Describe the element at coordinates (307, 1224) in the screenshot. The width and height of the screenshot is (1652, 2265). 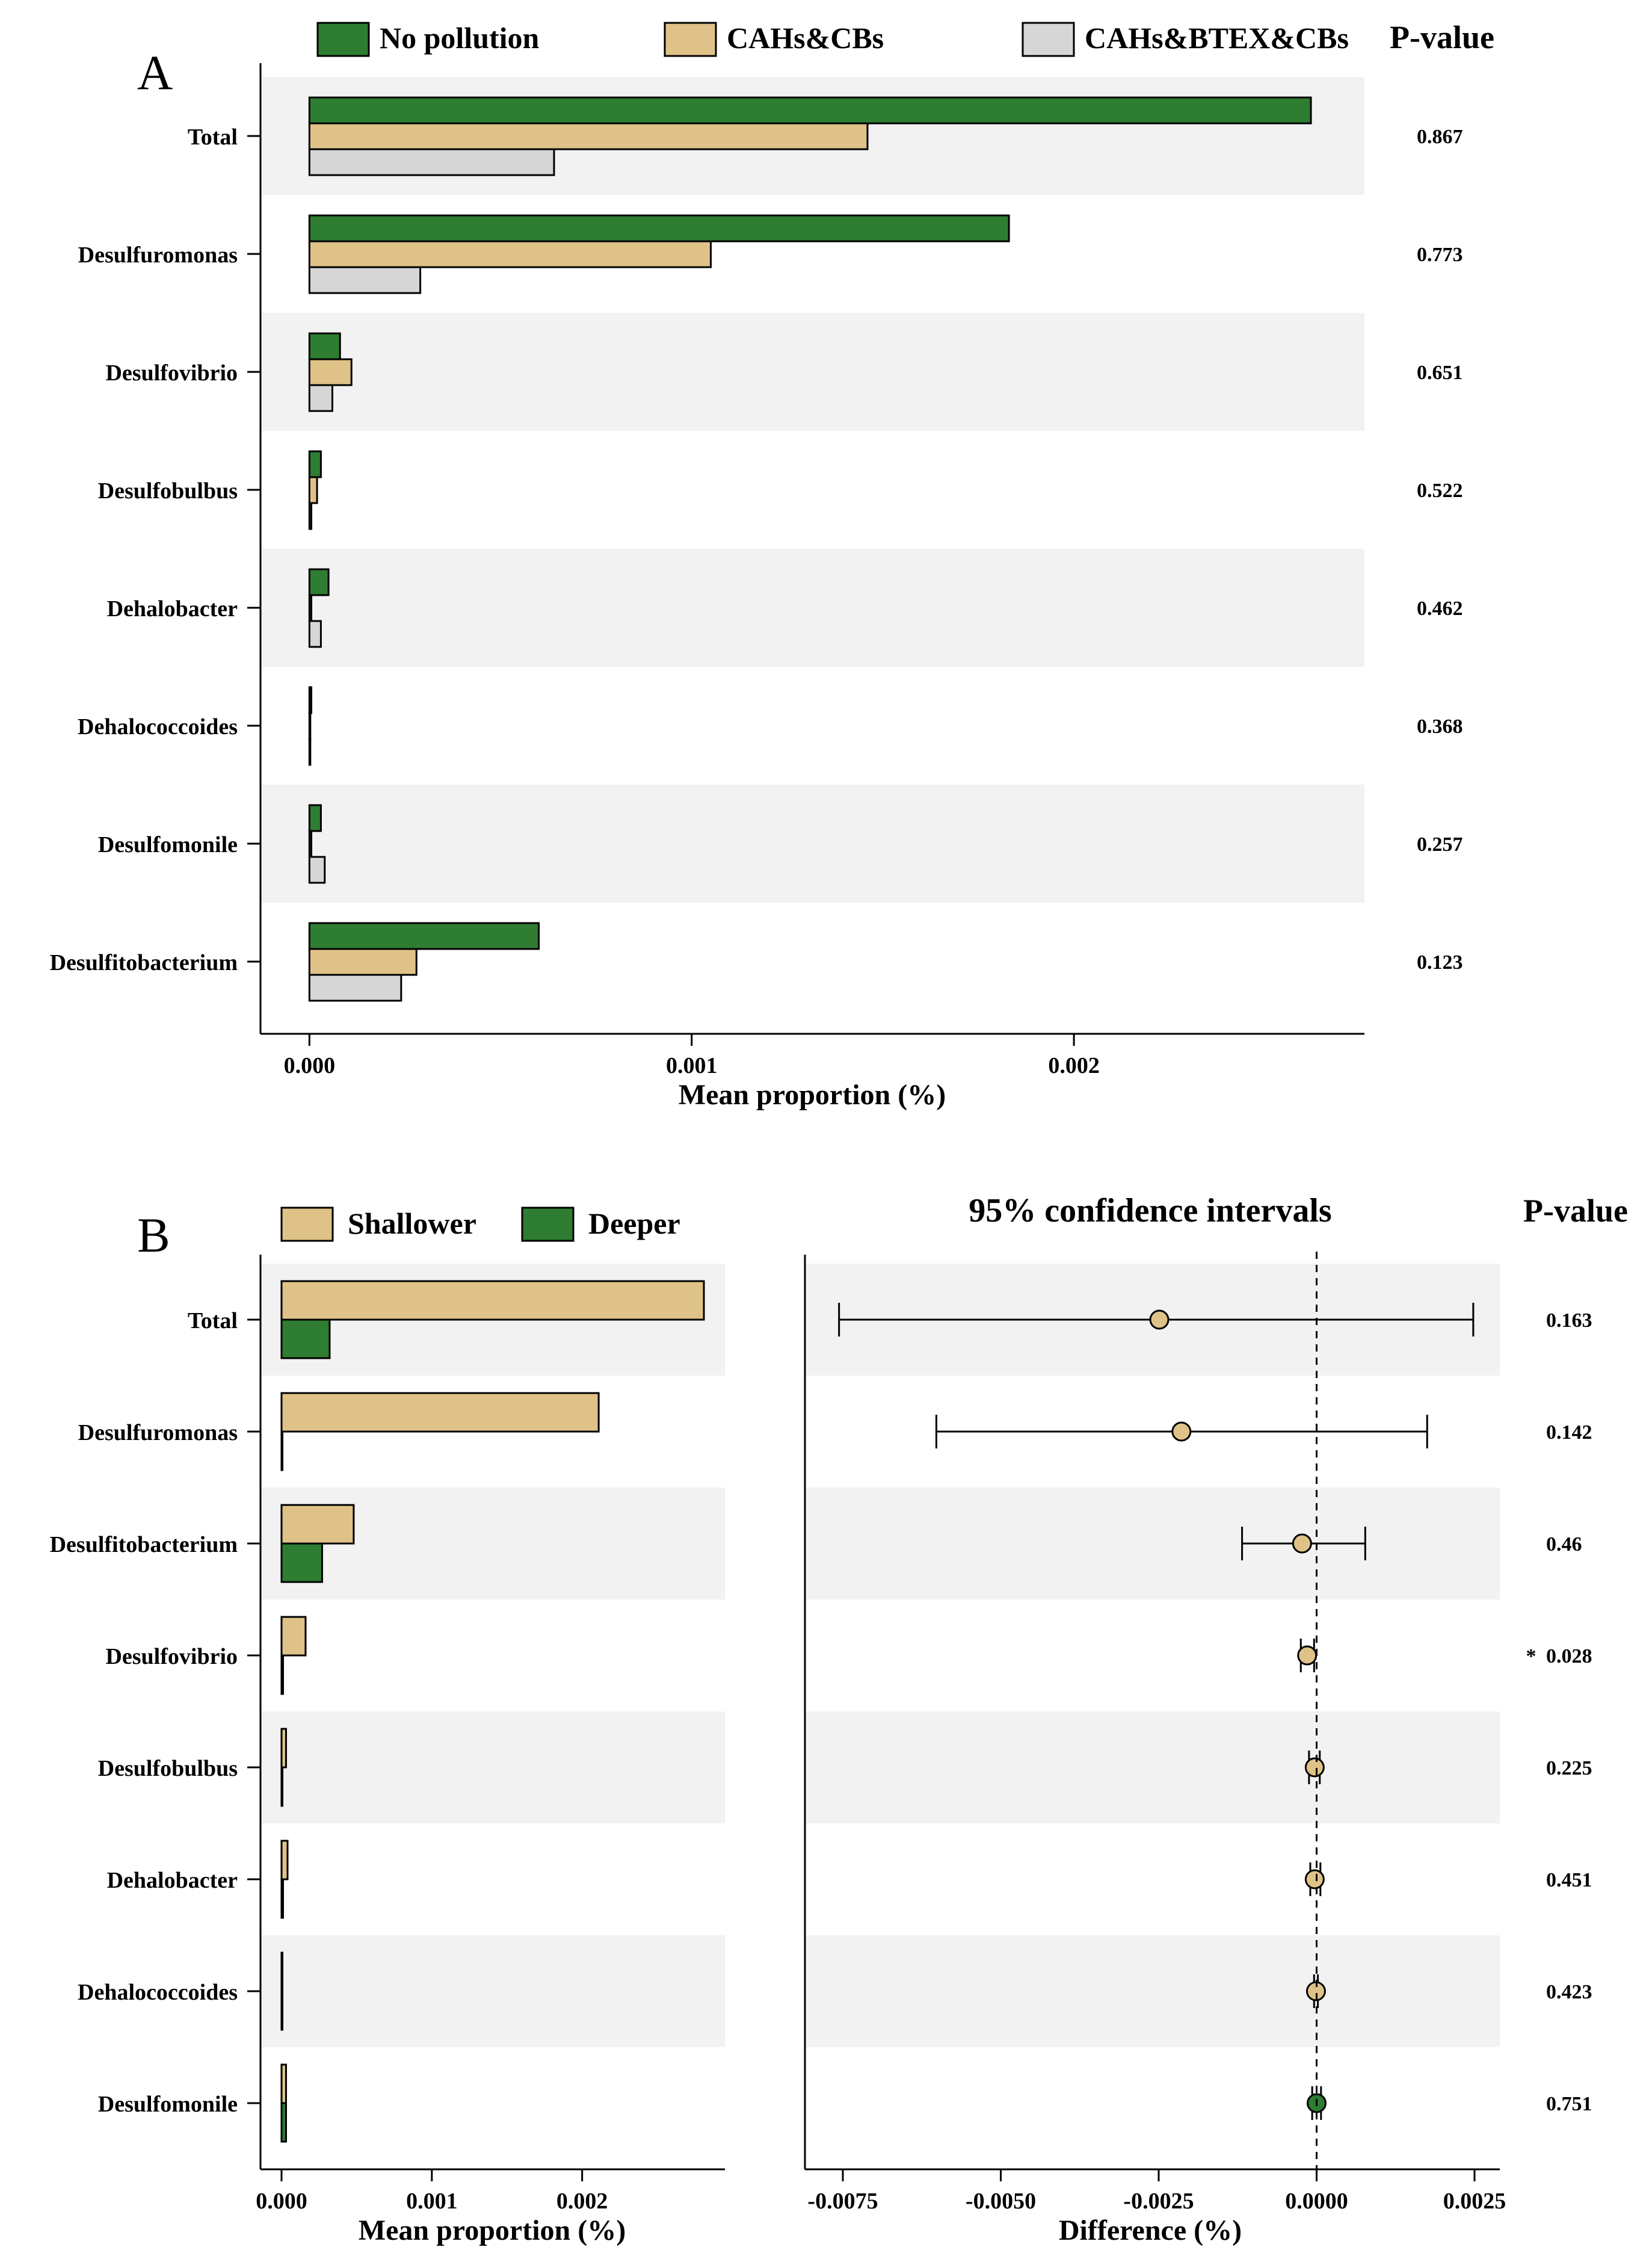
I see `legend-swatch-shallower` at that location.